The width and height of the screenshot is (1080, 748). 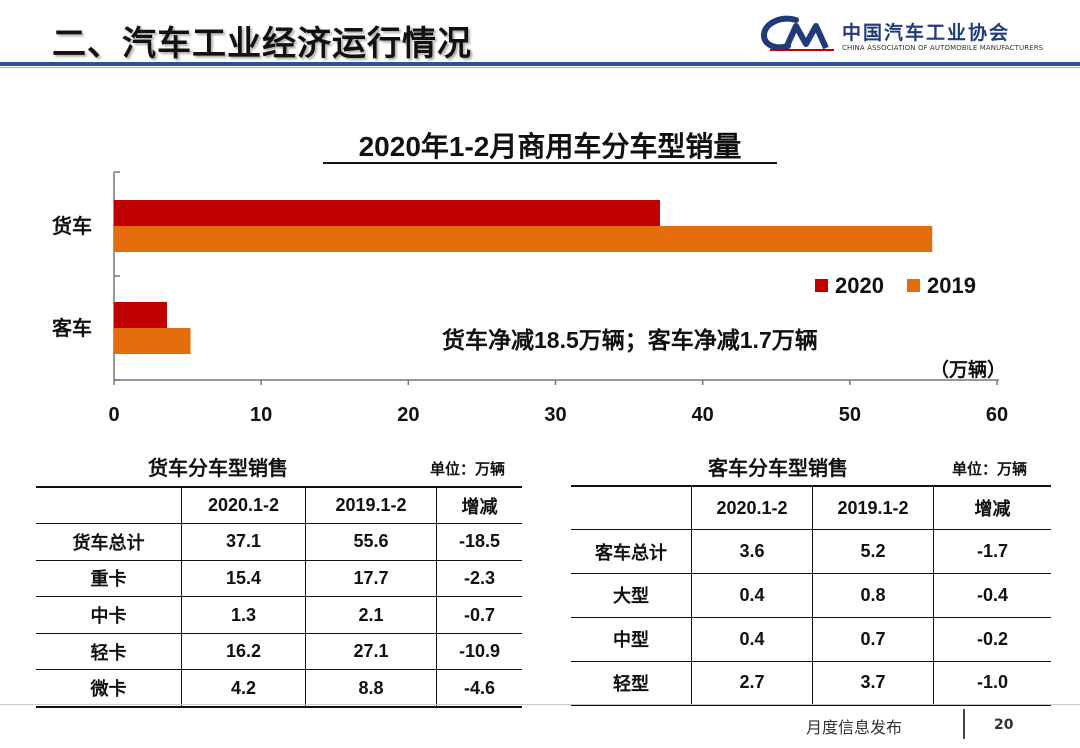 I want to click on table-cell: 0.8, so click(x=873, y=595).